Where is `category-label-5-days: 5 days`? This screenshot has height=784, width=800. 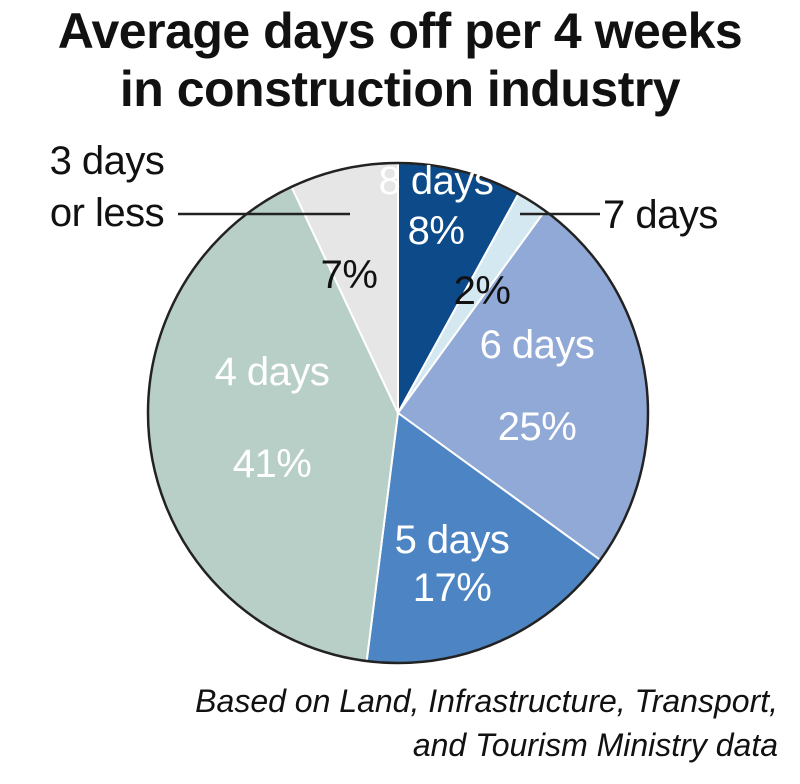 category-label-5-days: 5 days is located at coordinates (452, 540).